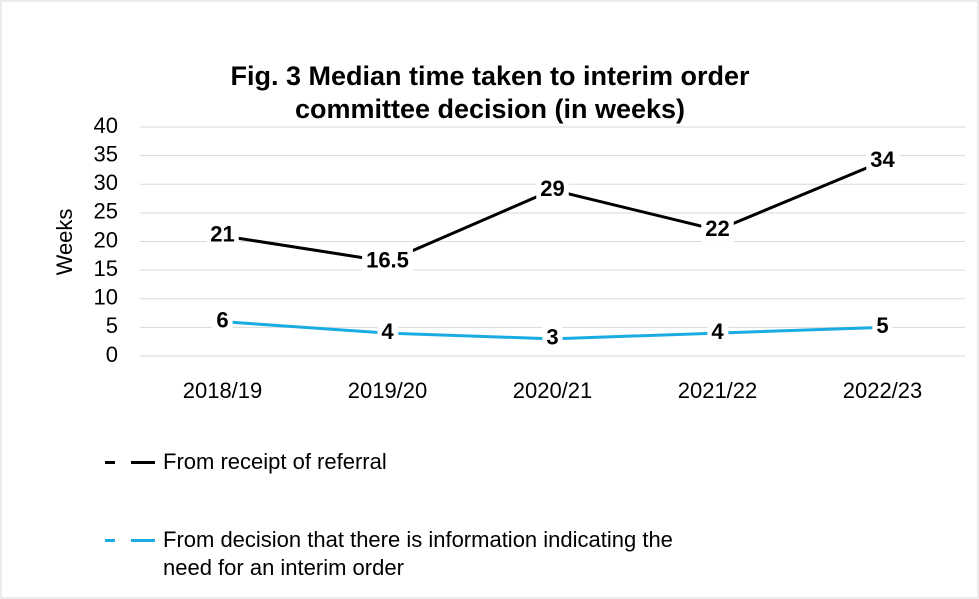  Describe the element at coordinates (718, 390) in the screenshot. I see `x-tick-label: 2021/22` at that location.